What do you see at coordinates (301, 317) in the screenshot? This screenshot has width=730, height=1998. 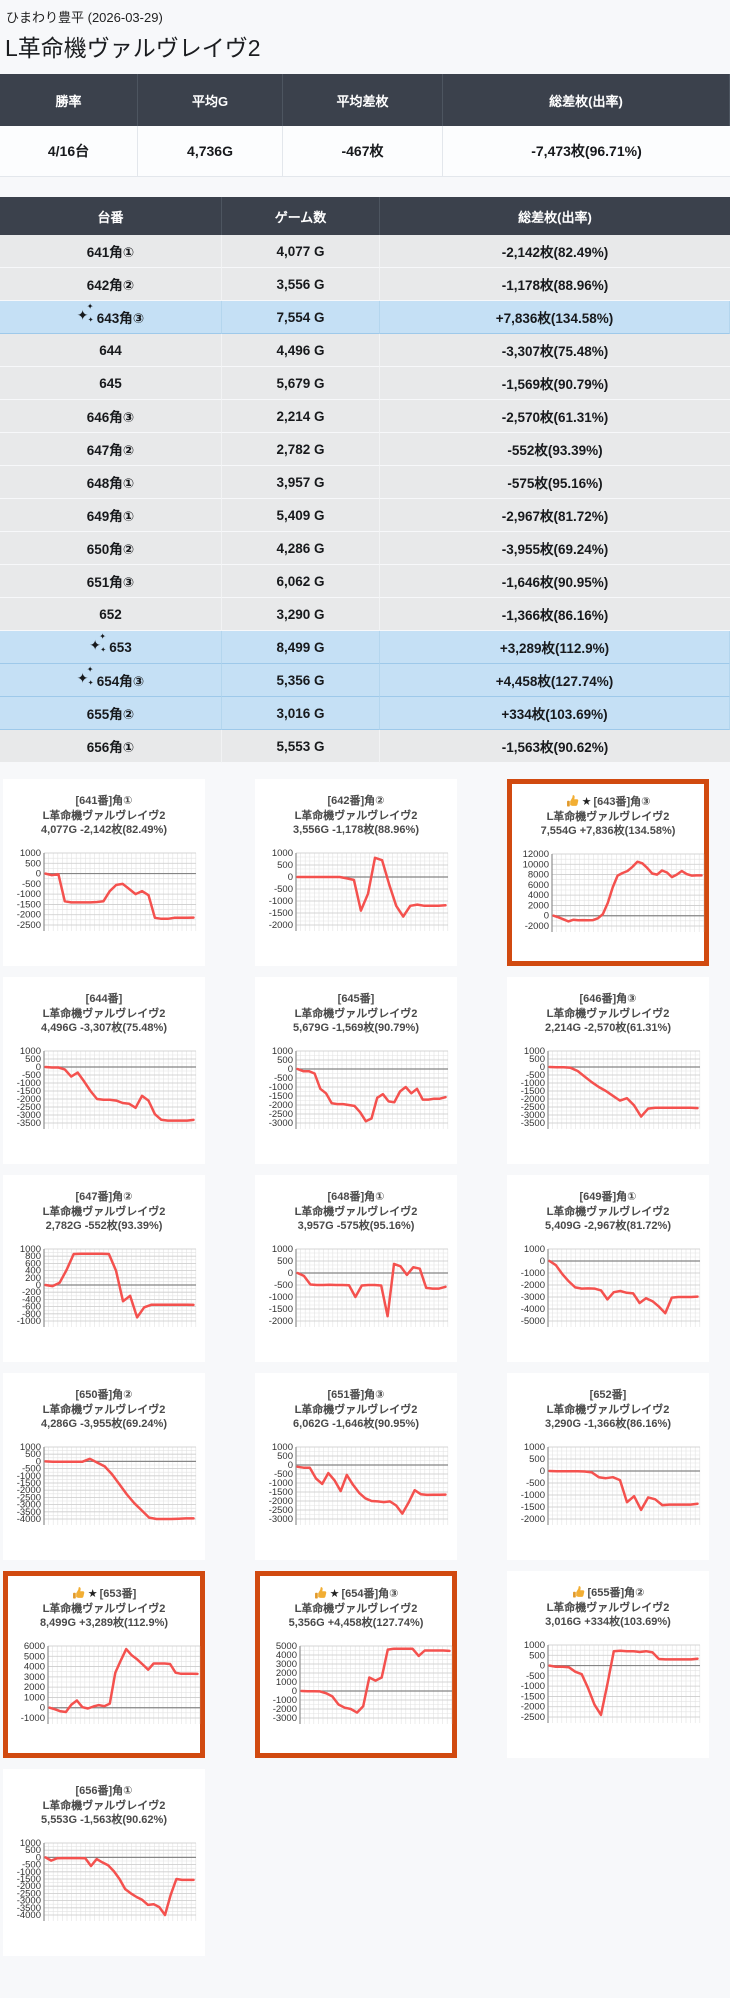 I see `games-cell: 7,554 G` at bounding box center [301, 317].